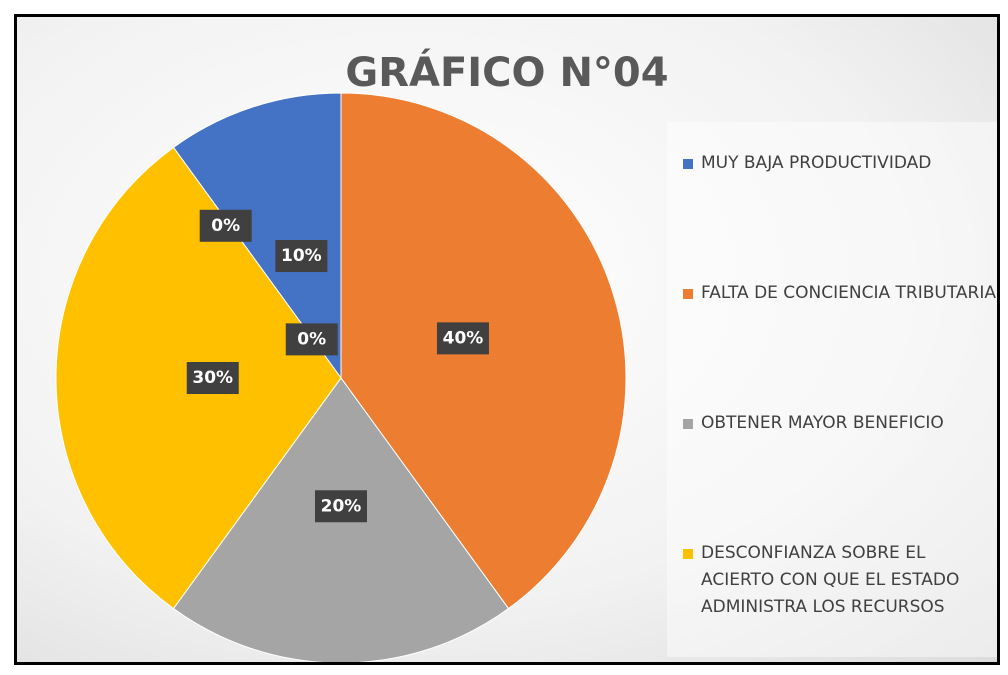  What do you see at coordinates (822, 423) in the screenshot?
I see `legend-text: OBTENER MAYOR BENEFICIO` at bounding box center [822, 423].